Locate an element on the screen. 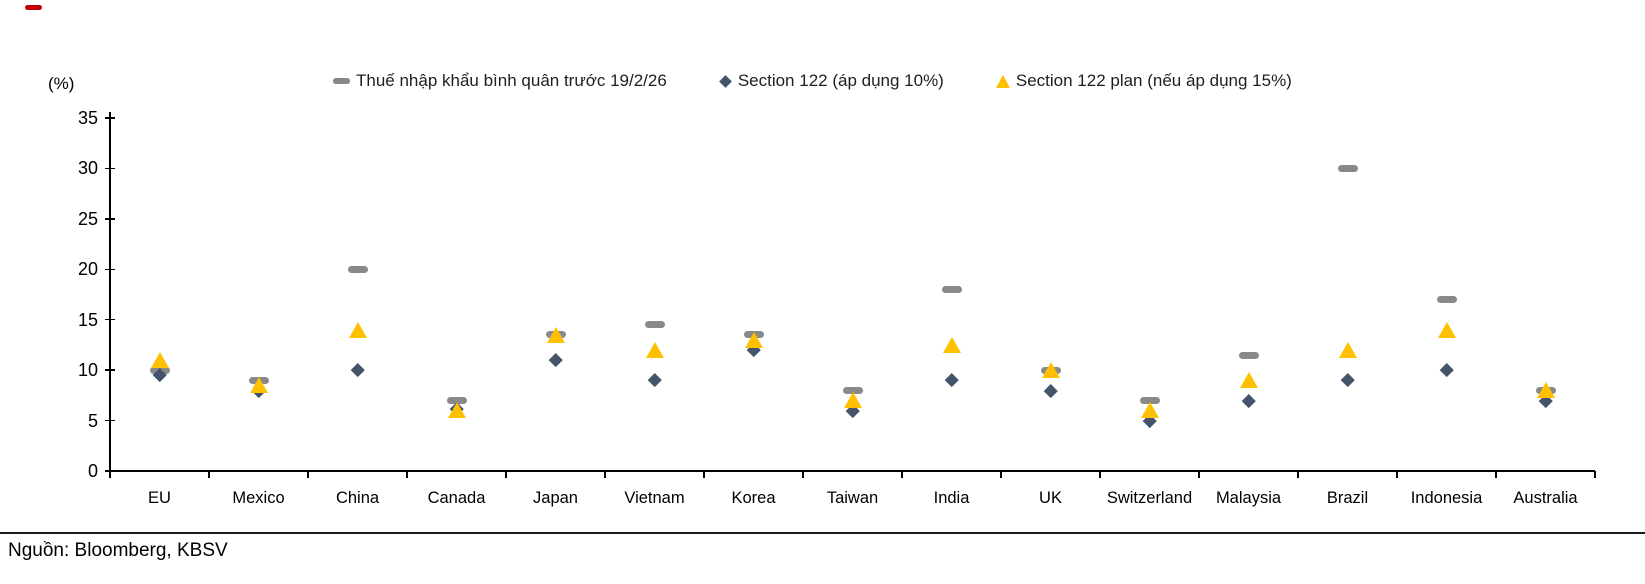  y-axis-unit-label: (%) is located at coordinates (61, 83).